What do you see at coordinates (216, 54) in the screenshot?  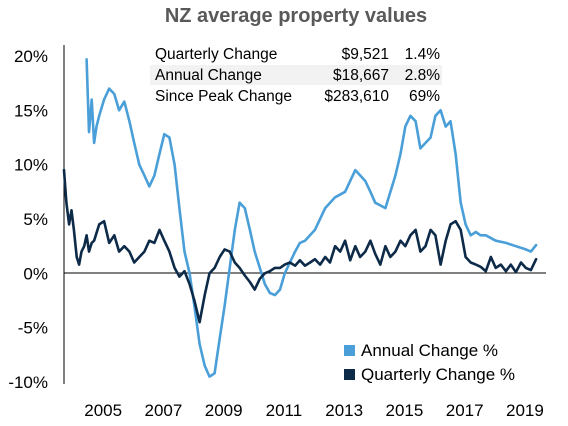 I see `stat-label: Quarterly Change` at bounding box center [216, 54].